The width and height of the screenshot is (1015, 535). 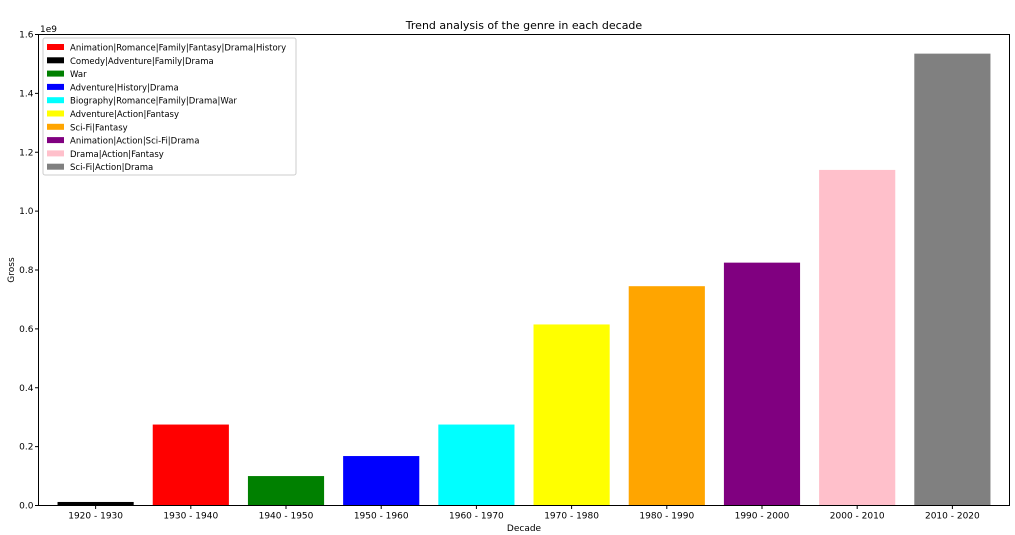 I want to click on legend-label: Adventure|Action|Fantasy, so click(x=124, y=115).